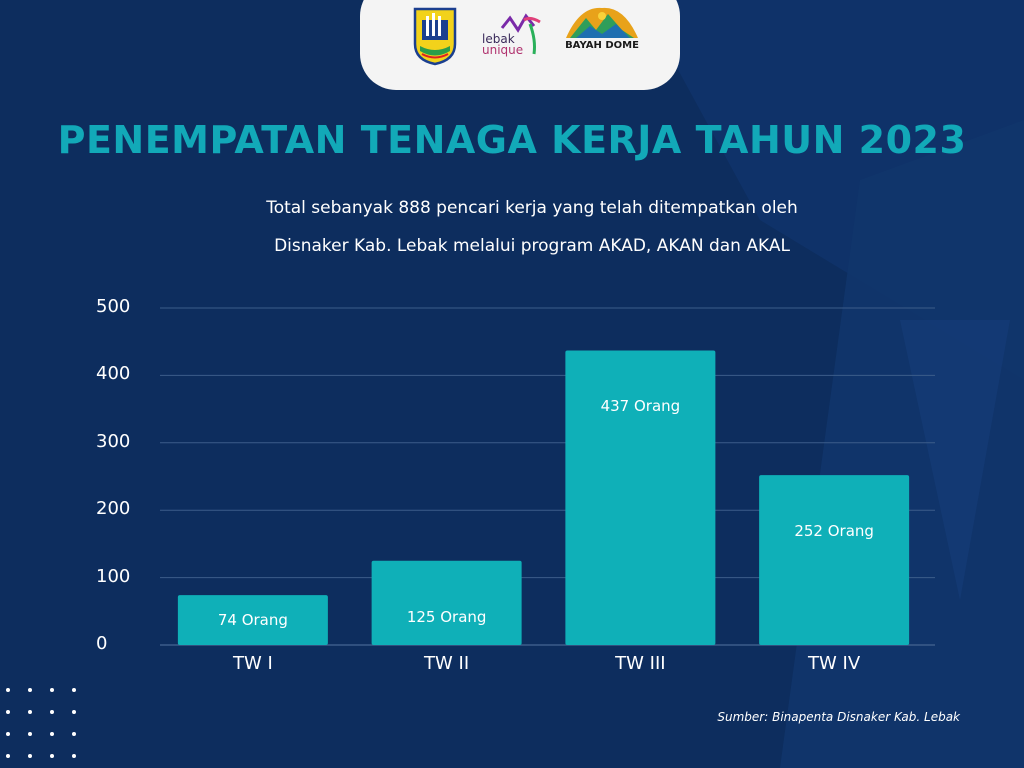  What do you see at coordinates (640, 497) in the screenshot?
I see `bar-tw-iii` at bounding box center [640, 497].